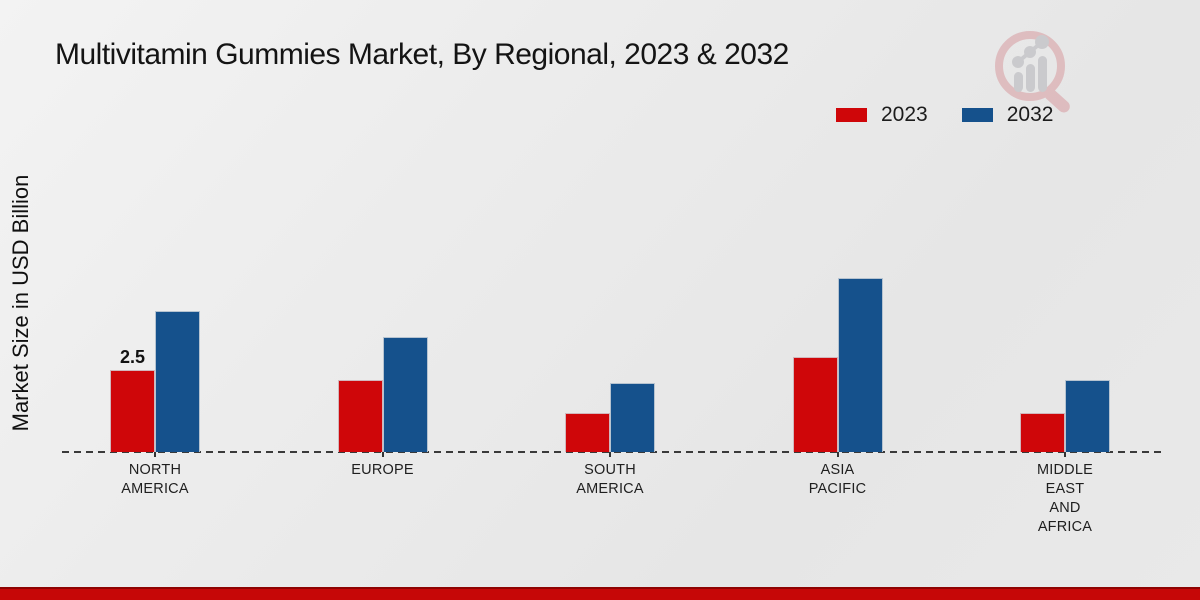  Describe the element at coordinates (944, 115) in the screenshot. I see `legend: 2023 2032` at that location.